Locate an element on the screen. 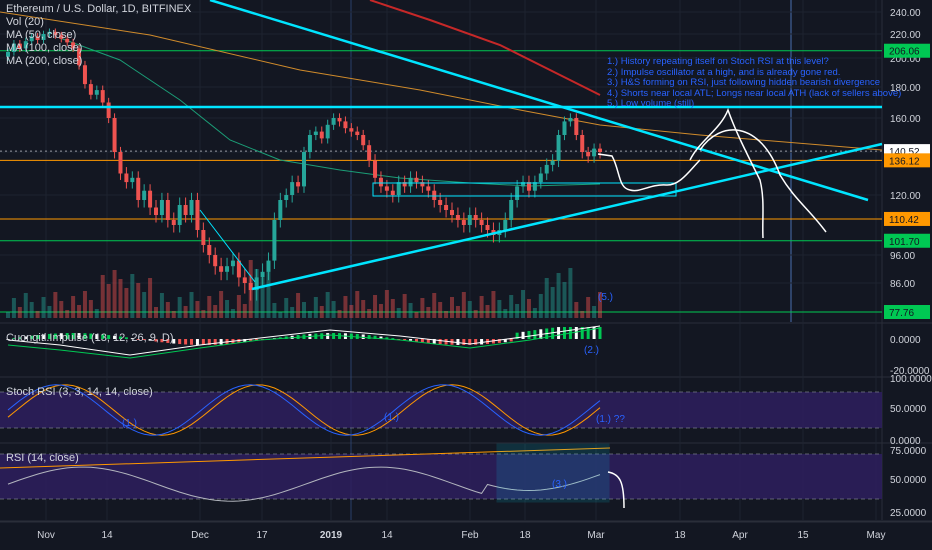 The width and height of the screenshot is (932, 550). rsi-tick-label: 50.0000 is located at coordinates (908, 480).